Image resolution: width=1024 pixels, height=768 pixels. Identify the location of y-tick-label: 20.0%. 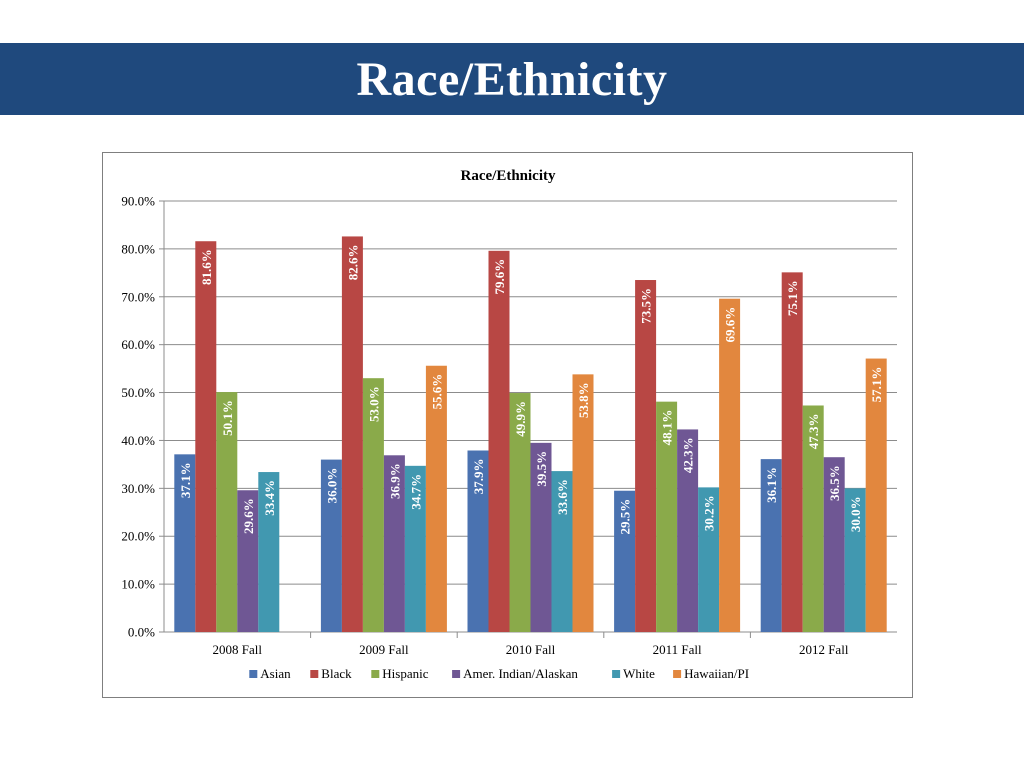
(138, 536).